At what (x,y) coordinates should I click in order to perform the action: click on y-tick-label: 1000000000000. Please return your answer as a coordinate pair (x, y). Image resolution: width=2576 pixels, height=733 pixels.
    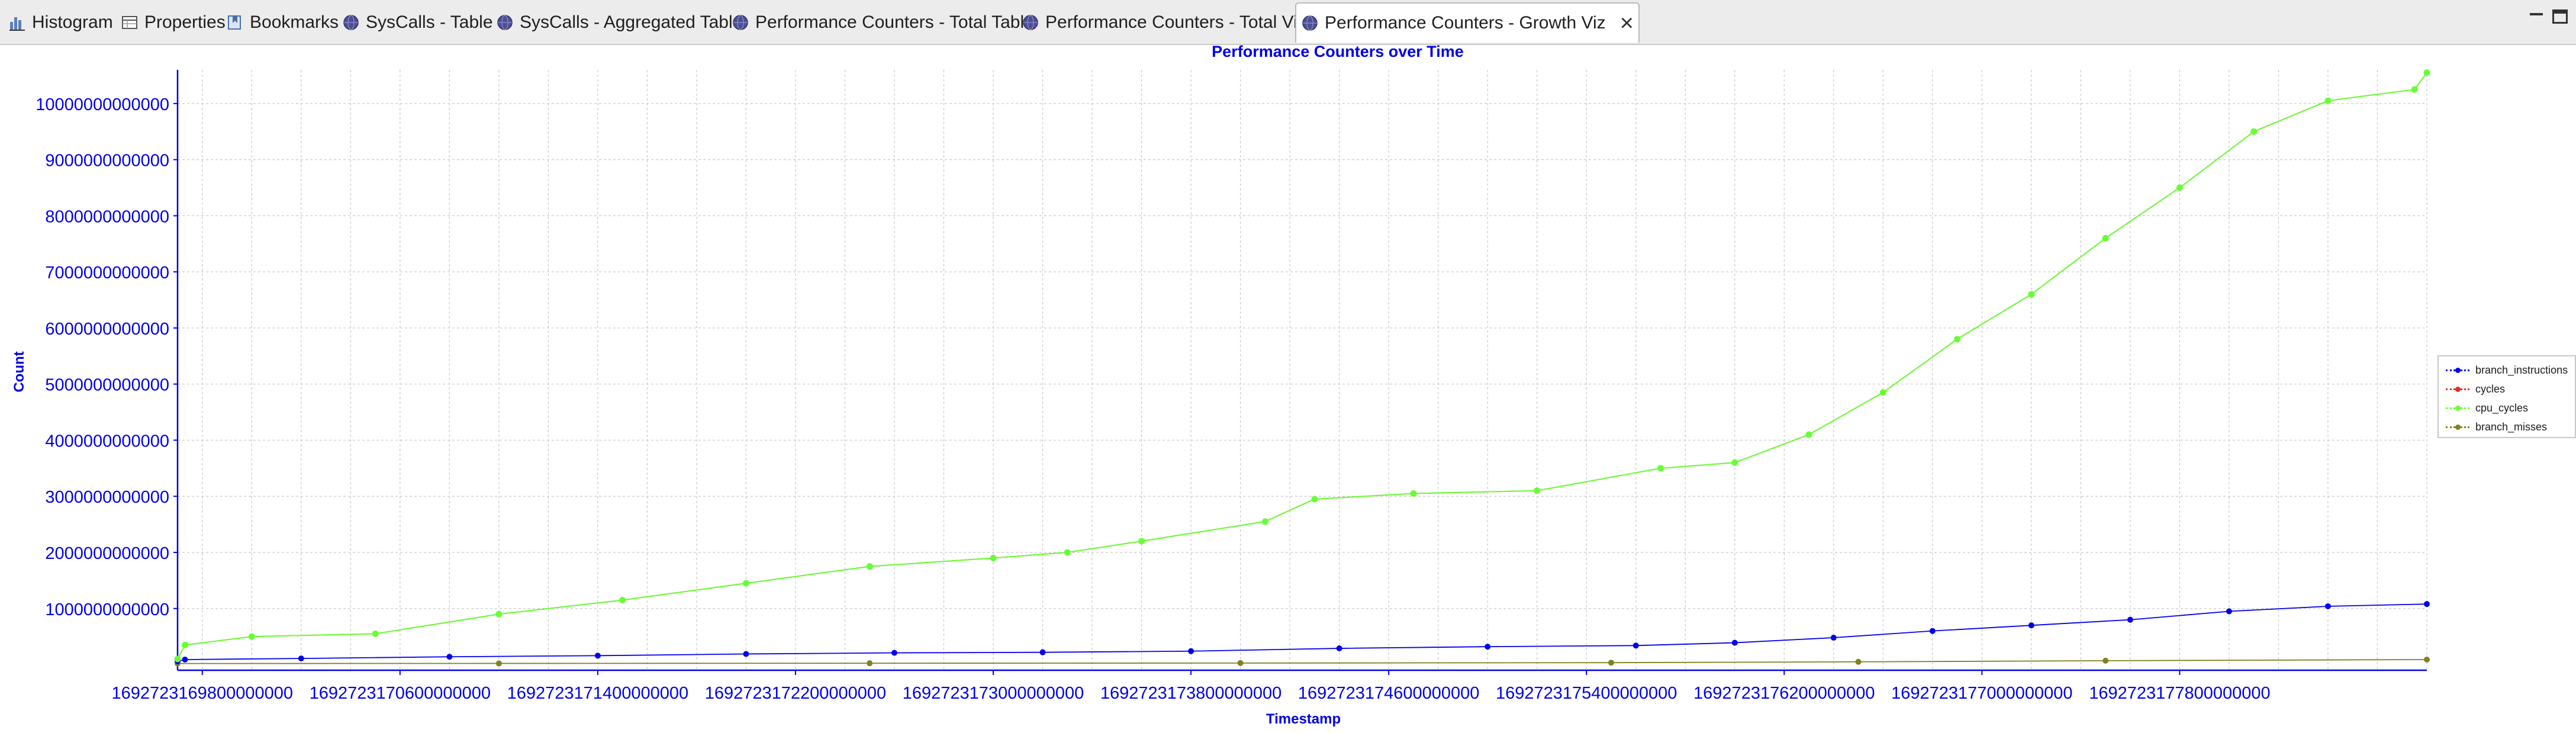
    Looking at the image, I should click on (107, 609).